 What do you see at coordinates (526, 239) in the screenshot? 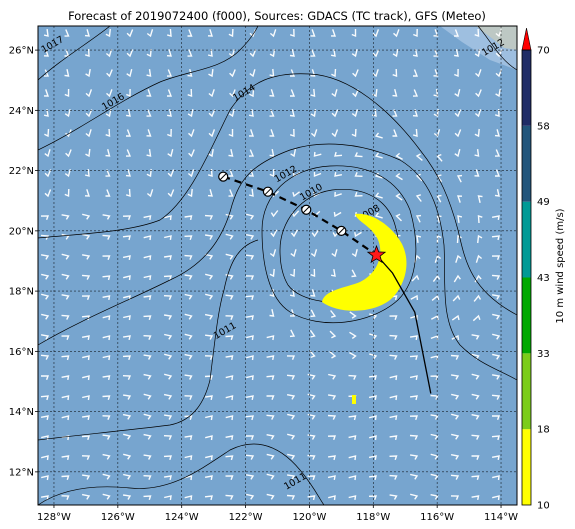
I see `colorbar-segment` at bounding box center [526, 239].